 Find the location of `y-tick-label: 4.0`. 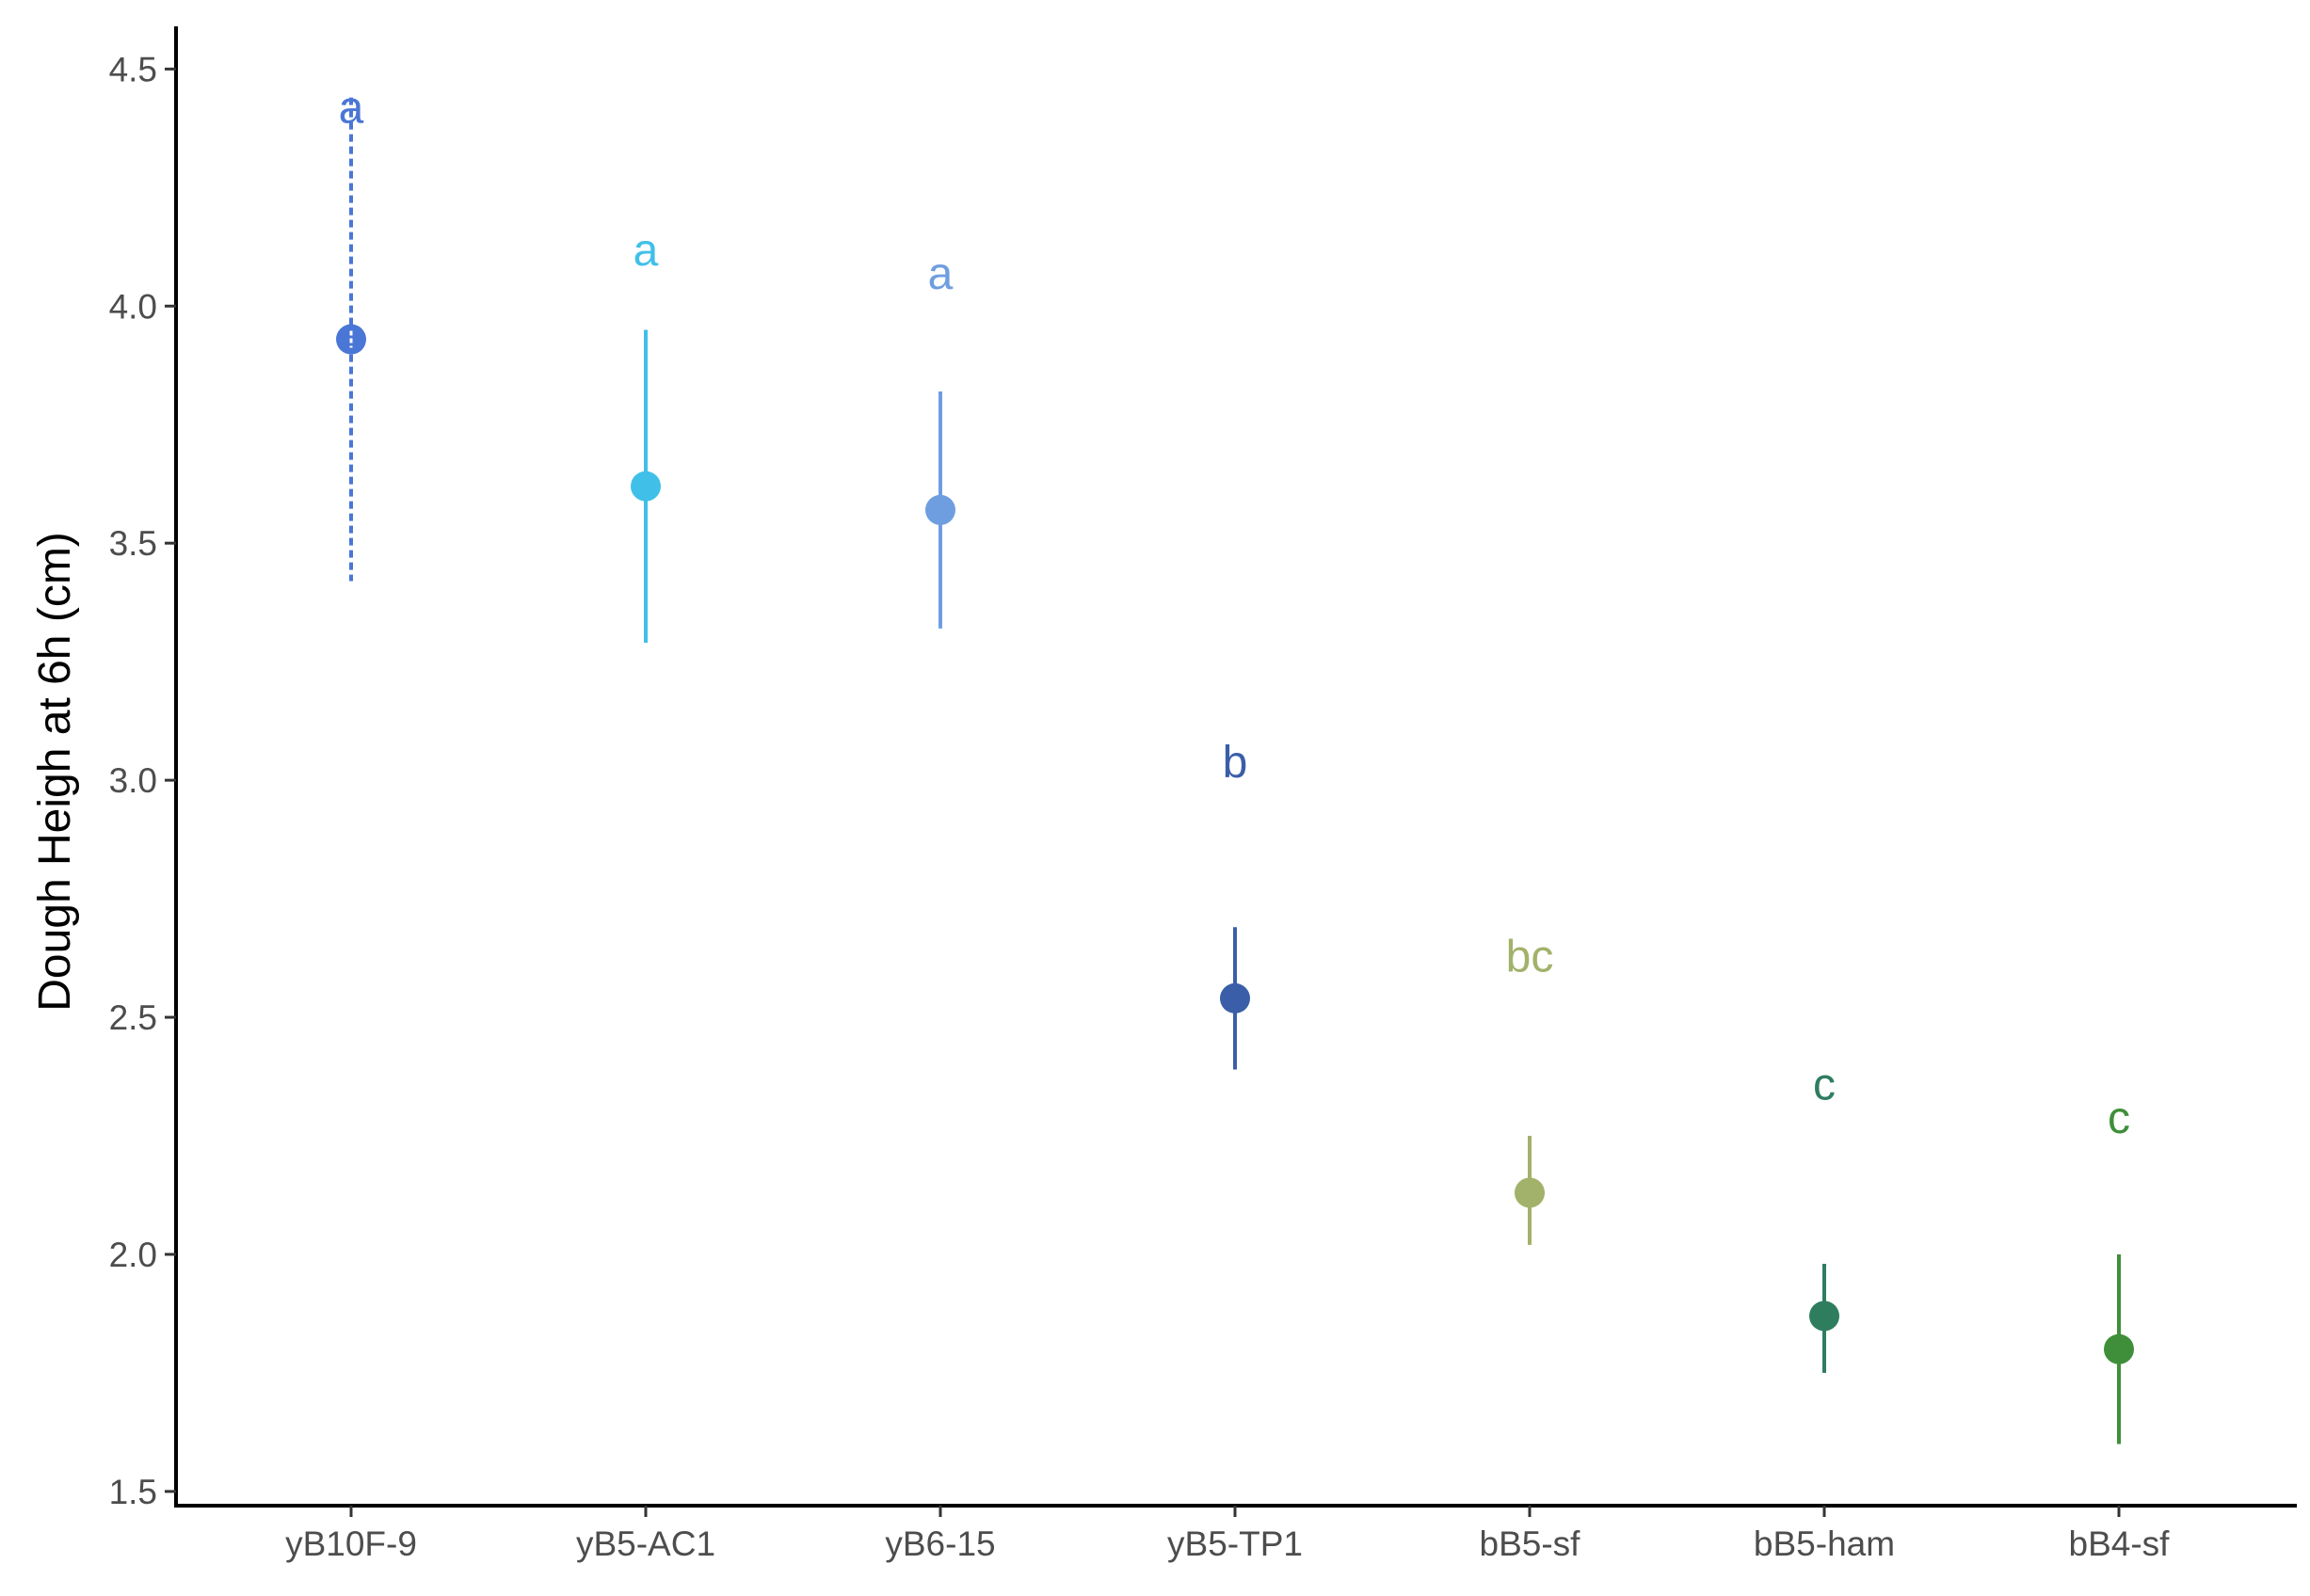

y-tick-label: 4.0 is located at coordinates (133, 306).